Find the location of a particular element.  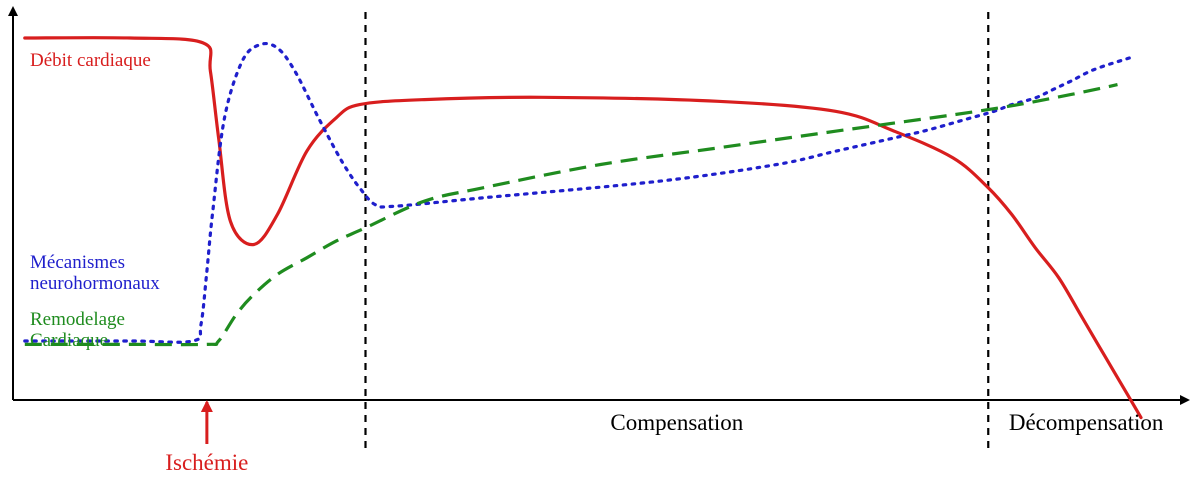

ischemie-label: Ischémie is located at coordinates (206, 462).